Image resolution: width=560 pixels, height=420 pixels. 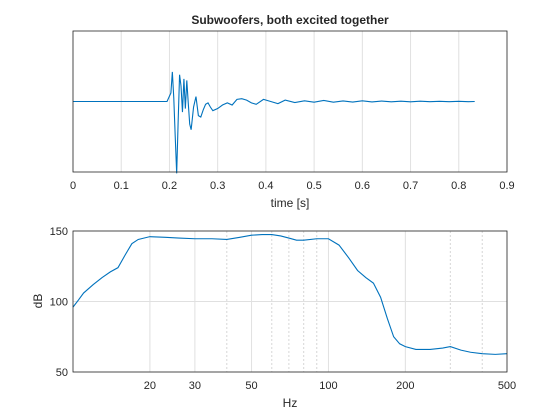 What do you see at coordinates (265, 186) in the screenshot?
I see `time-x-tick-label: 0.4` at bounding box center [265, 186].